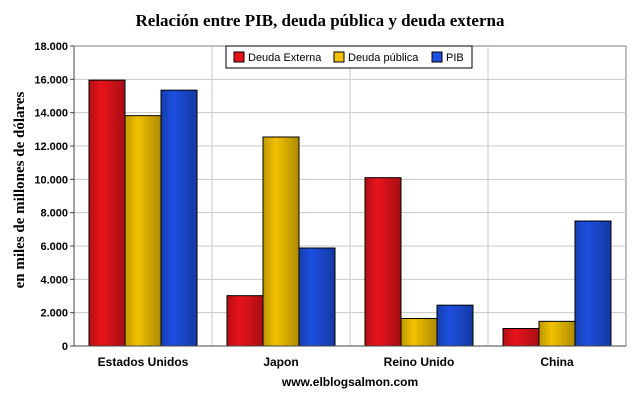  What do you see at coordinates (51, 147) in the screenshot?
I see `y-tick-label: 12.000` at bounding box center [51, 147].